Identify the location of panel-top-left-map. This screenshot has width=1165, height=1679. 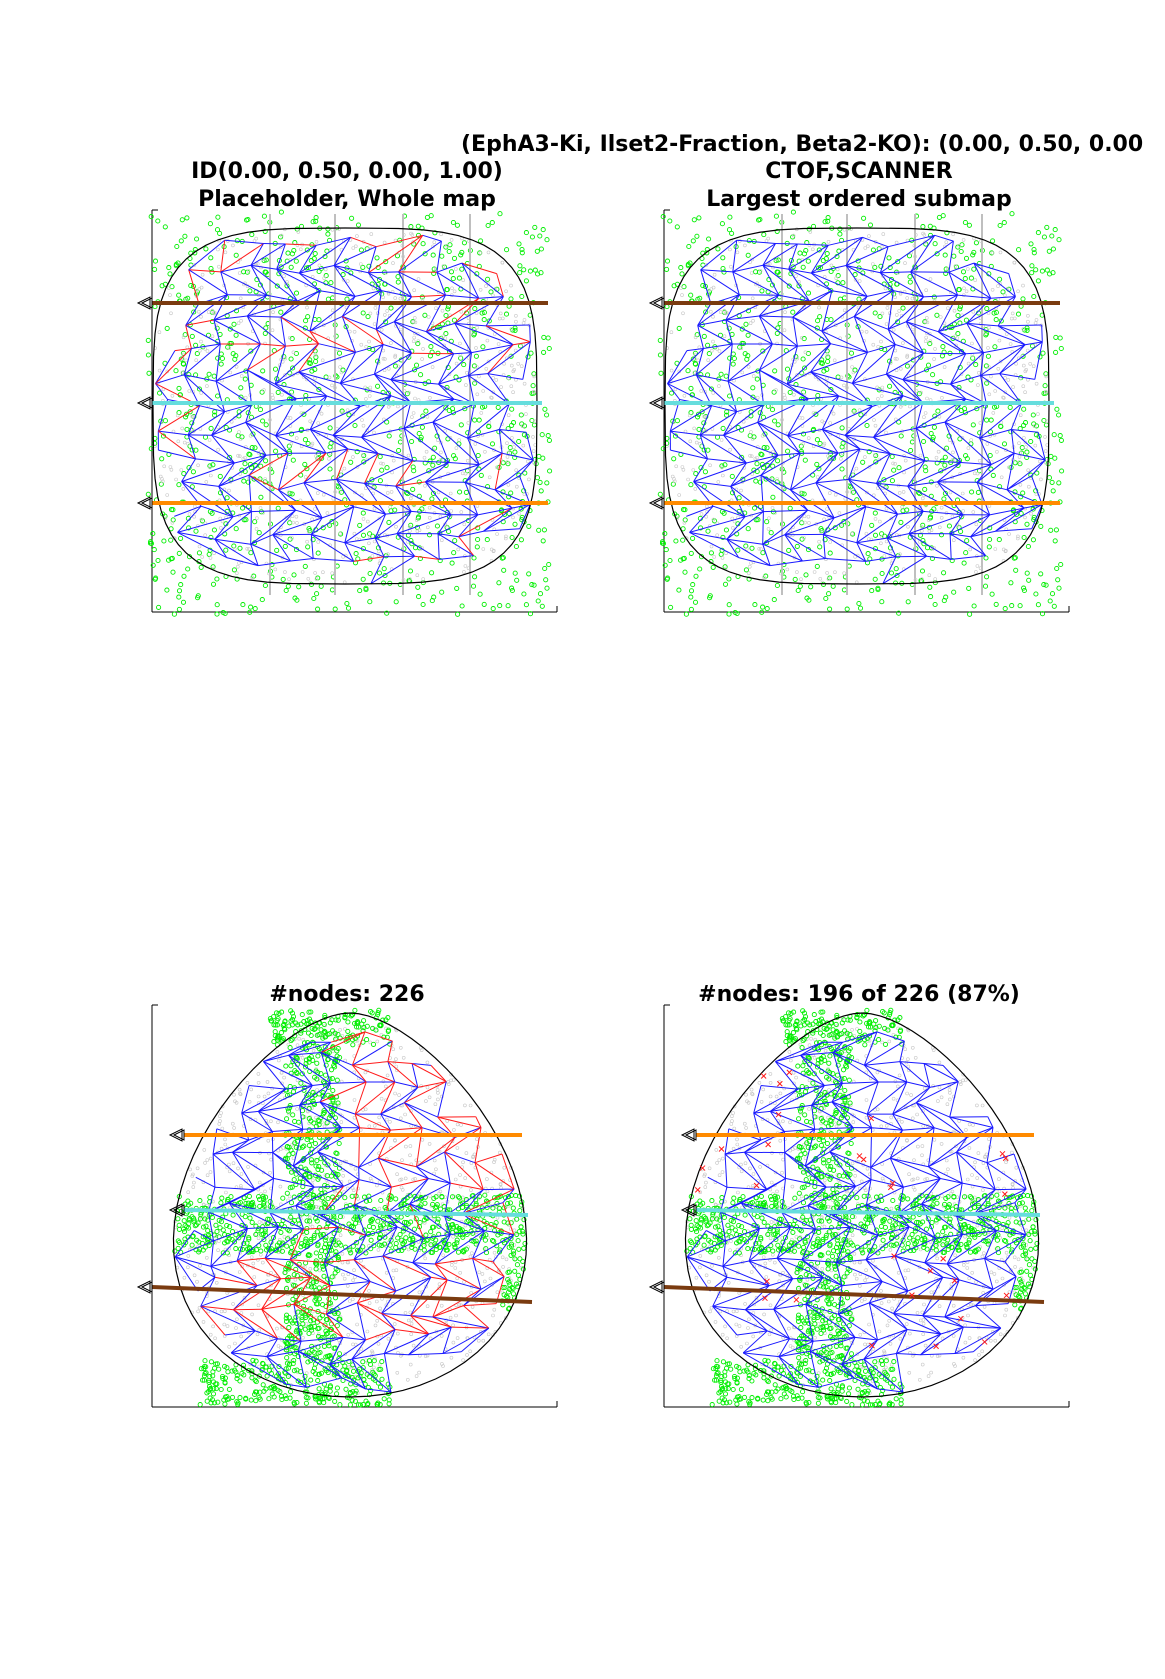
(347, 413).